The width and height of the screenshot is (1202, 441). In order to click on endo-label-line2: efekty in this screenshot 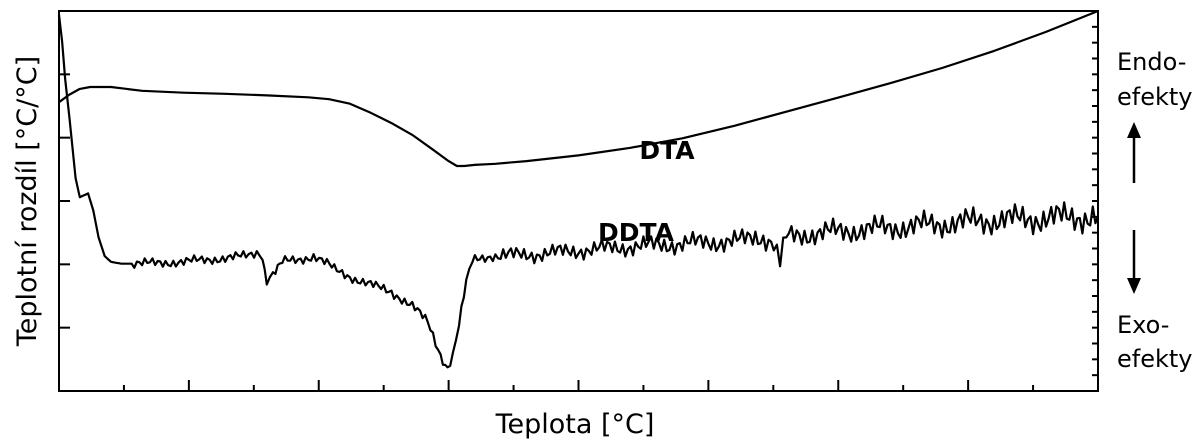, I will do `click(1155, 97)`.